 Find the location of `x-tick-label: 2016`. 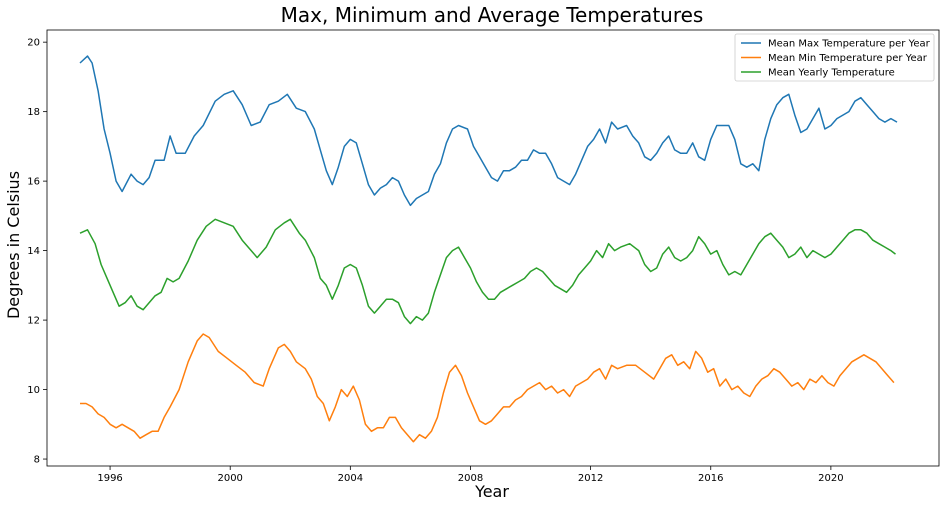

x-tick-label: 2016 is located at coordinates (710, 478).